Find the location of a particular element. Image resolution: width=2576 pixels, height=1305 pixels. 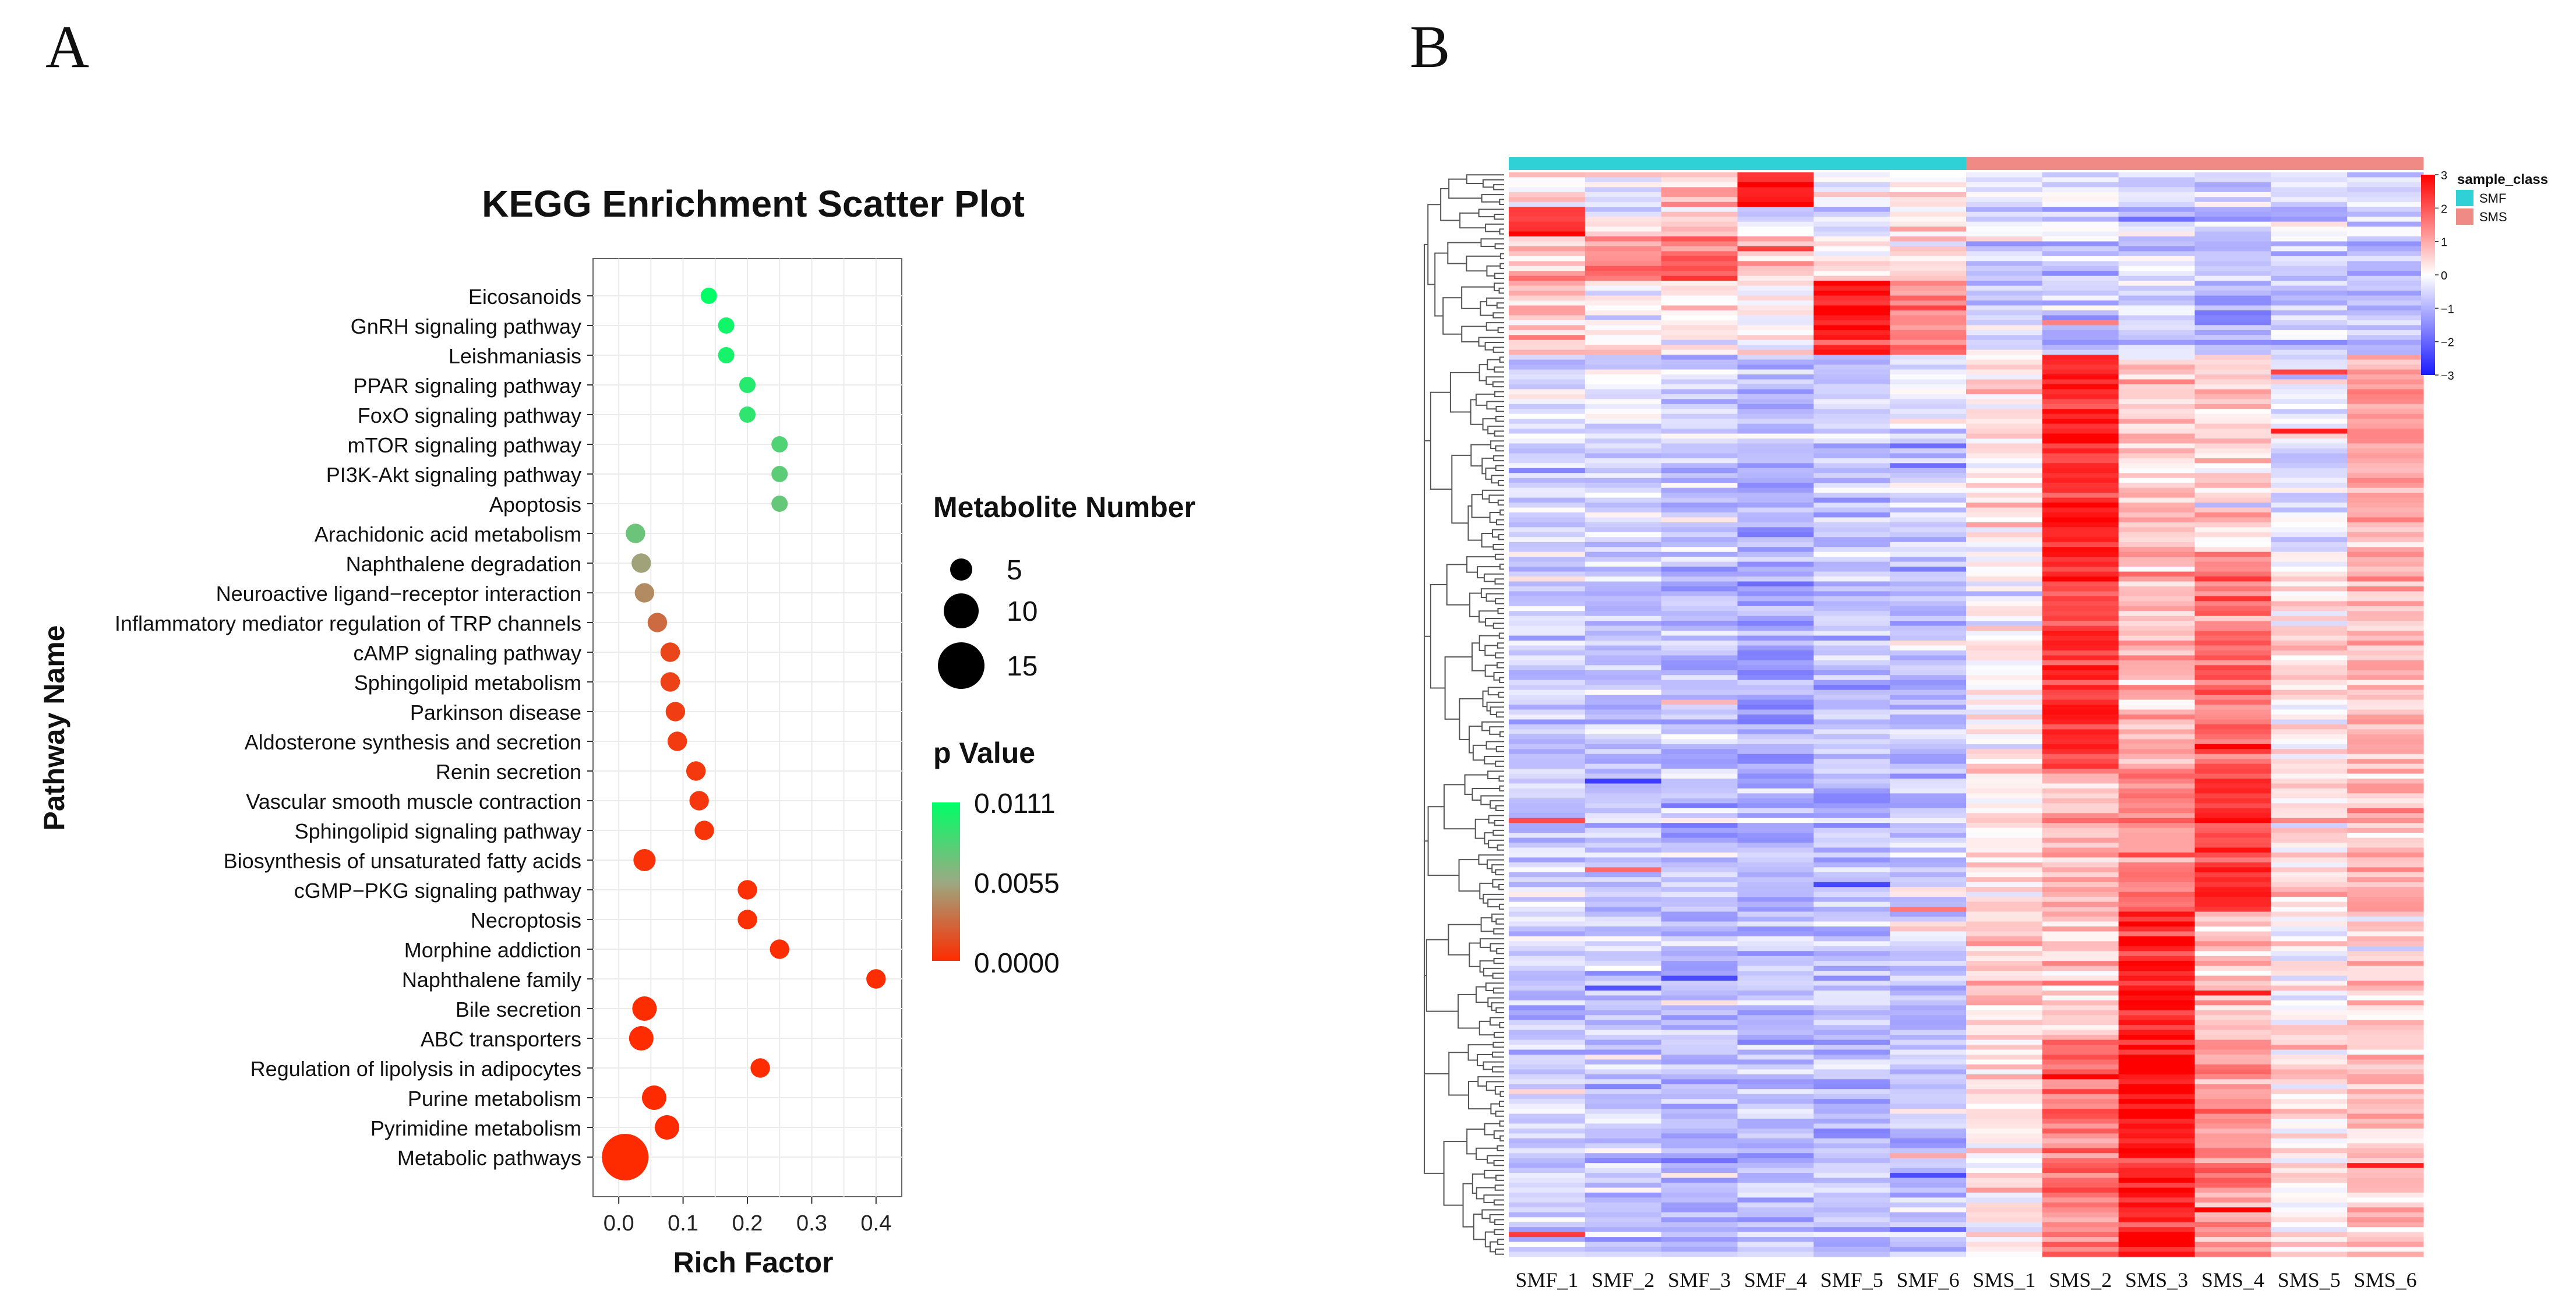

heatmap-column-label: SMF_5 is located at coordinates (1851, 1280).